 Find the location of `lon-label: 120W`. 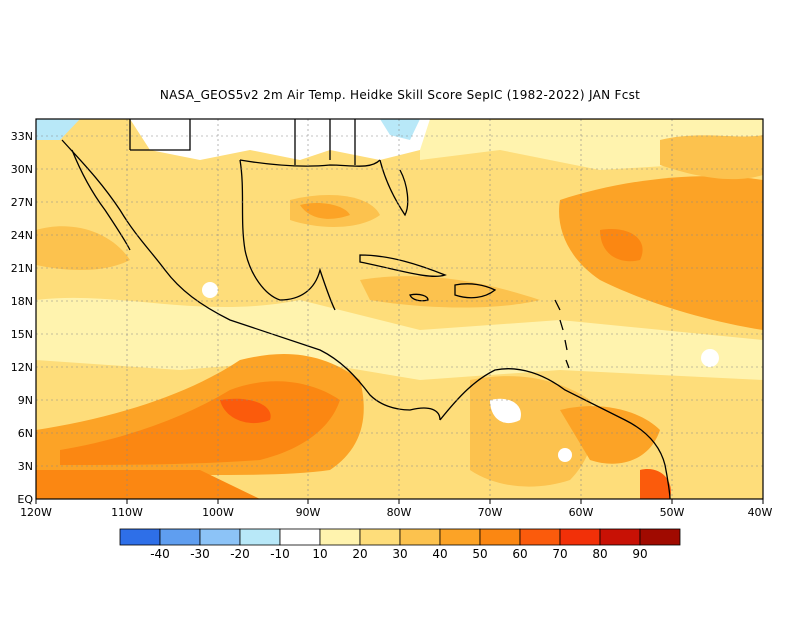

lon-label: 120W is located at coordinates (36, 512).